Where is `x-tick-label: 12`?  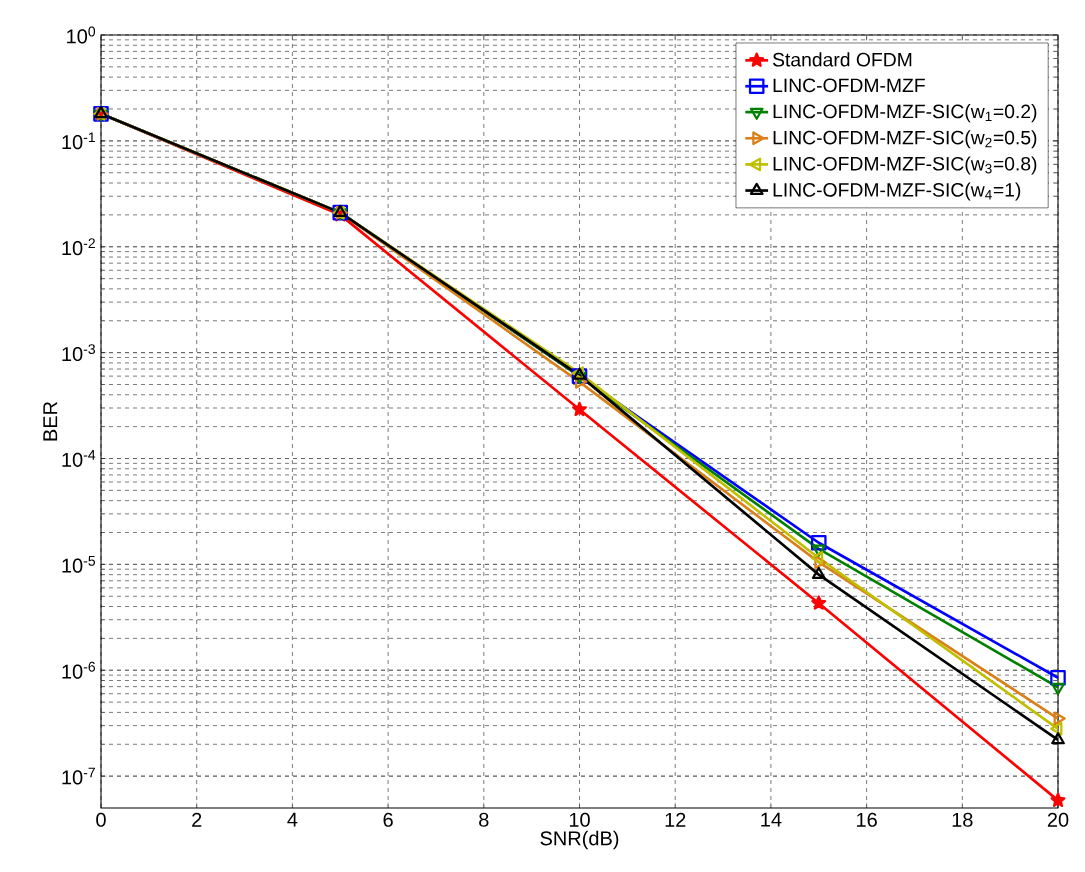 x-tick-label: 12 is located at coordinates (675, 819).